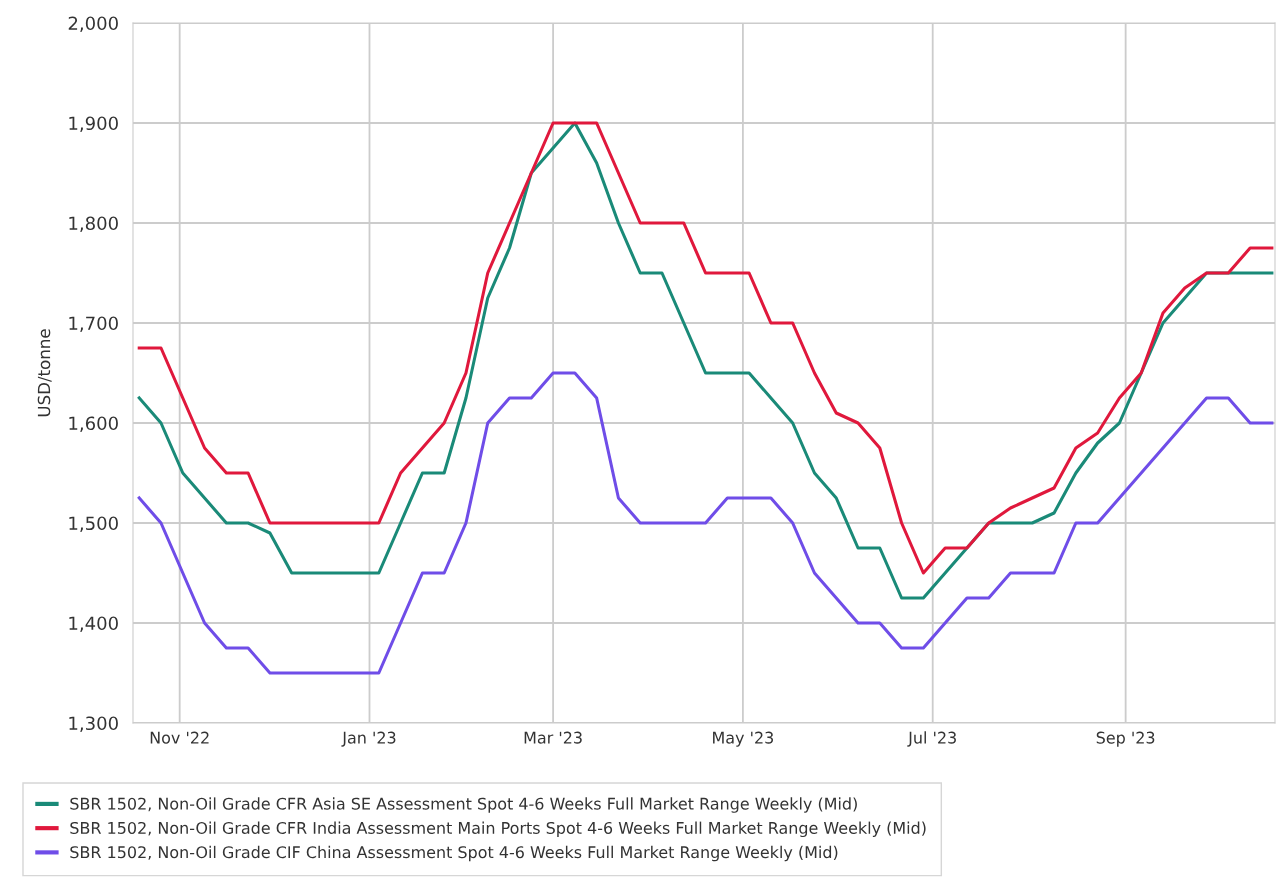 This screenshot has height=886, width=1278. I want to click on y-axis-title: USD/tonne, so click(44, 373).